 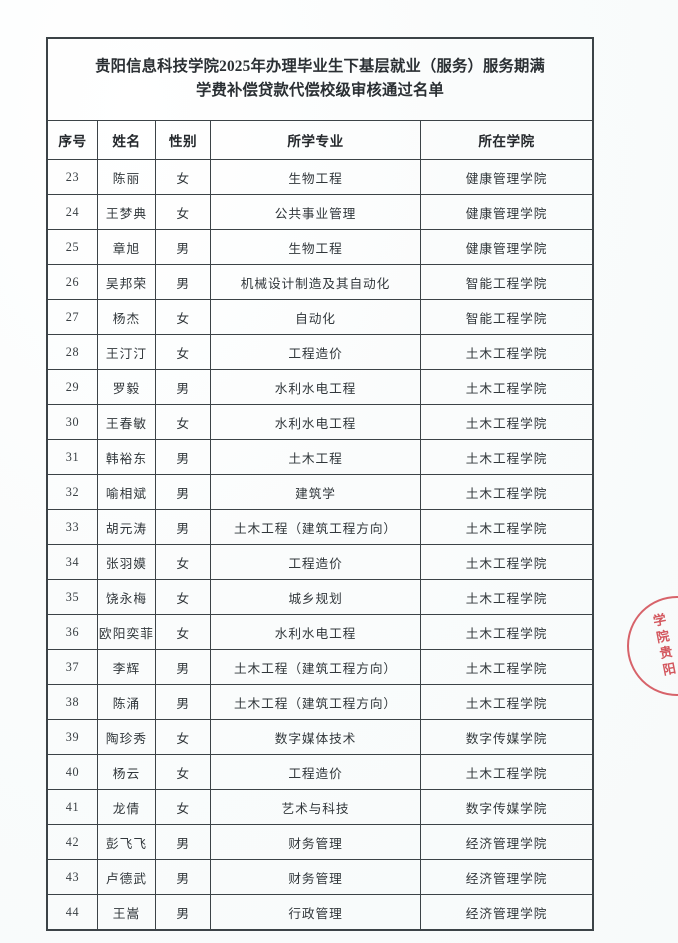 I want to click on cell-major: 城乡规划, so click(x=315, y=597).